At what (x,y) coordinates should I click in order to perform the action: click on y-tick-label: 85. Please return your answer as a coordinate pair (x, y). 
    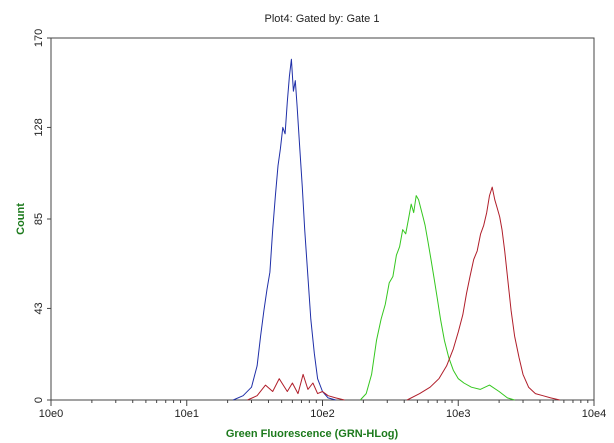
    Looking at the image, I should click on (39, 219).